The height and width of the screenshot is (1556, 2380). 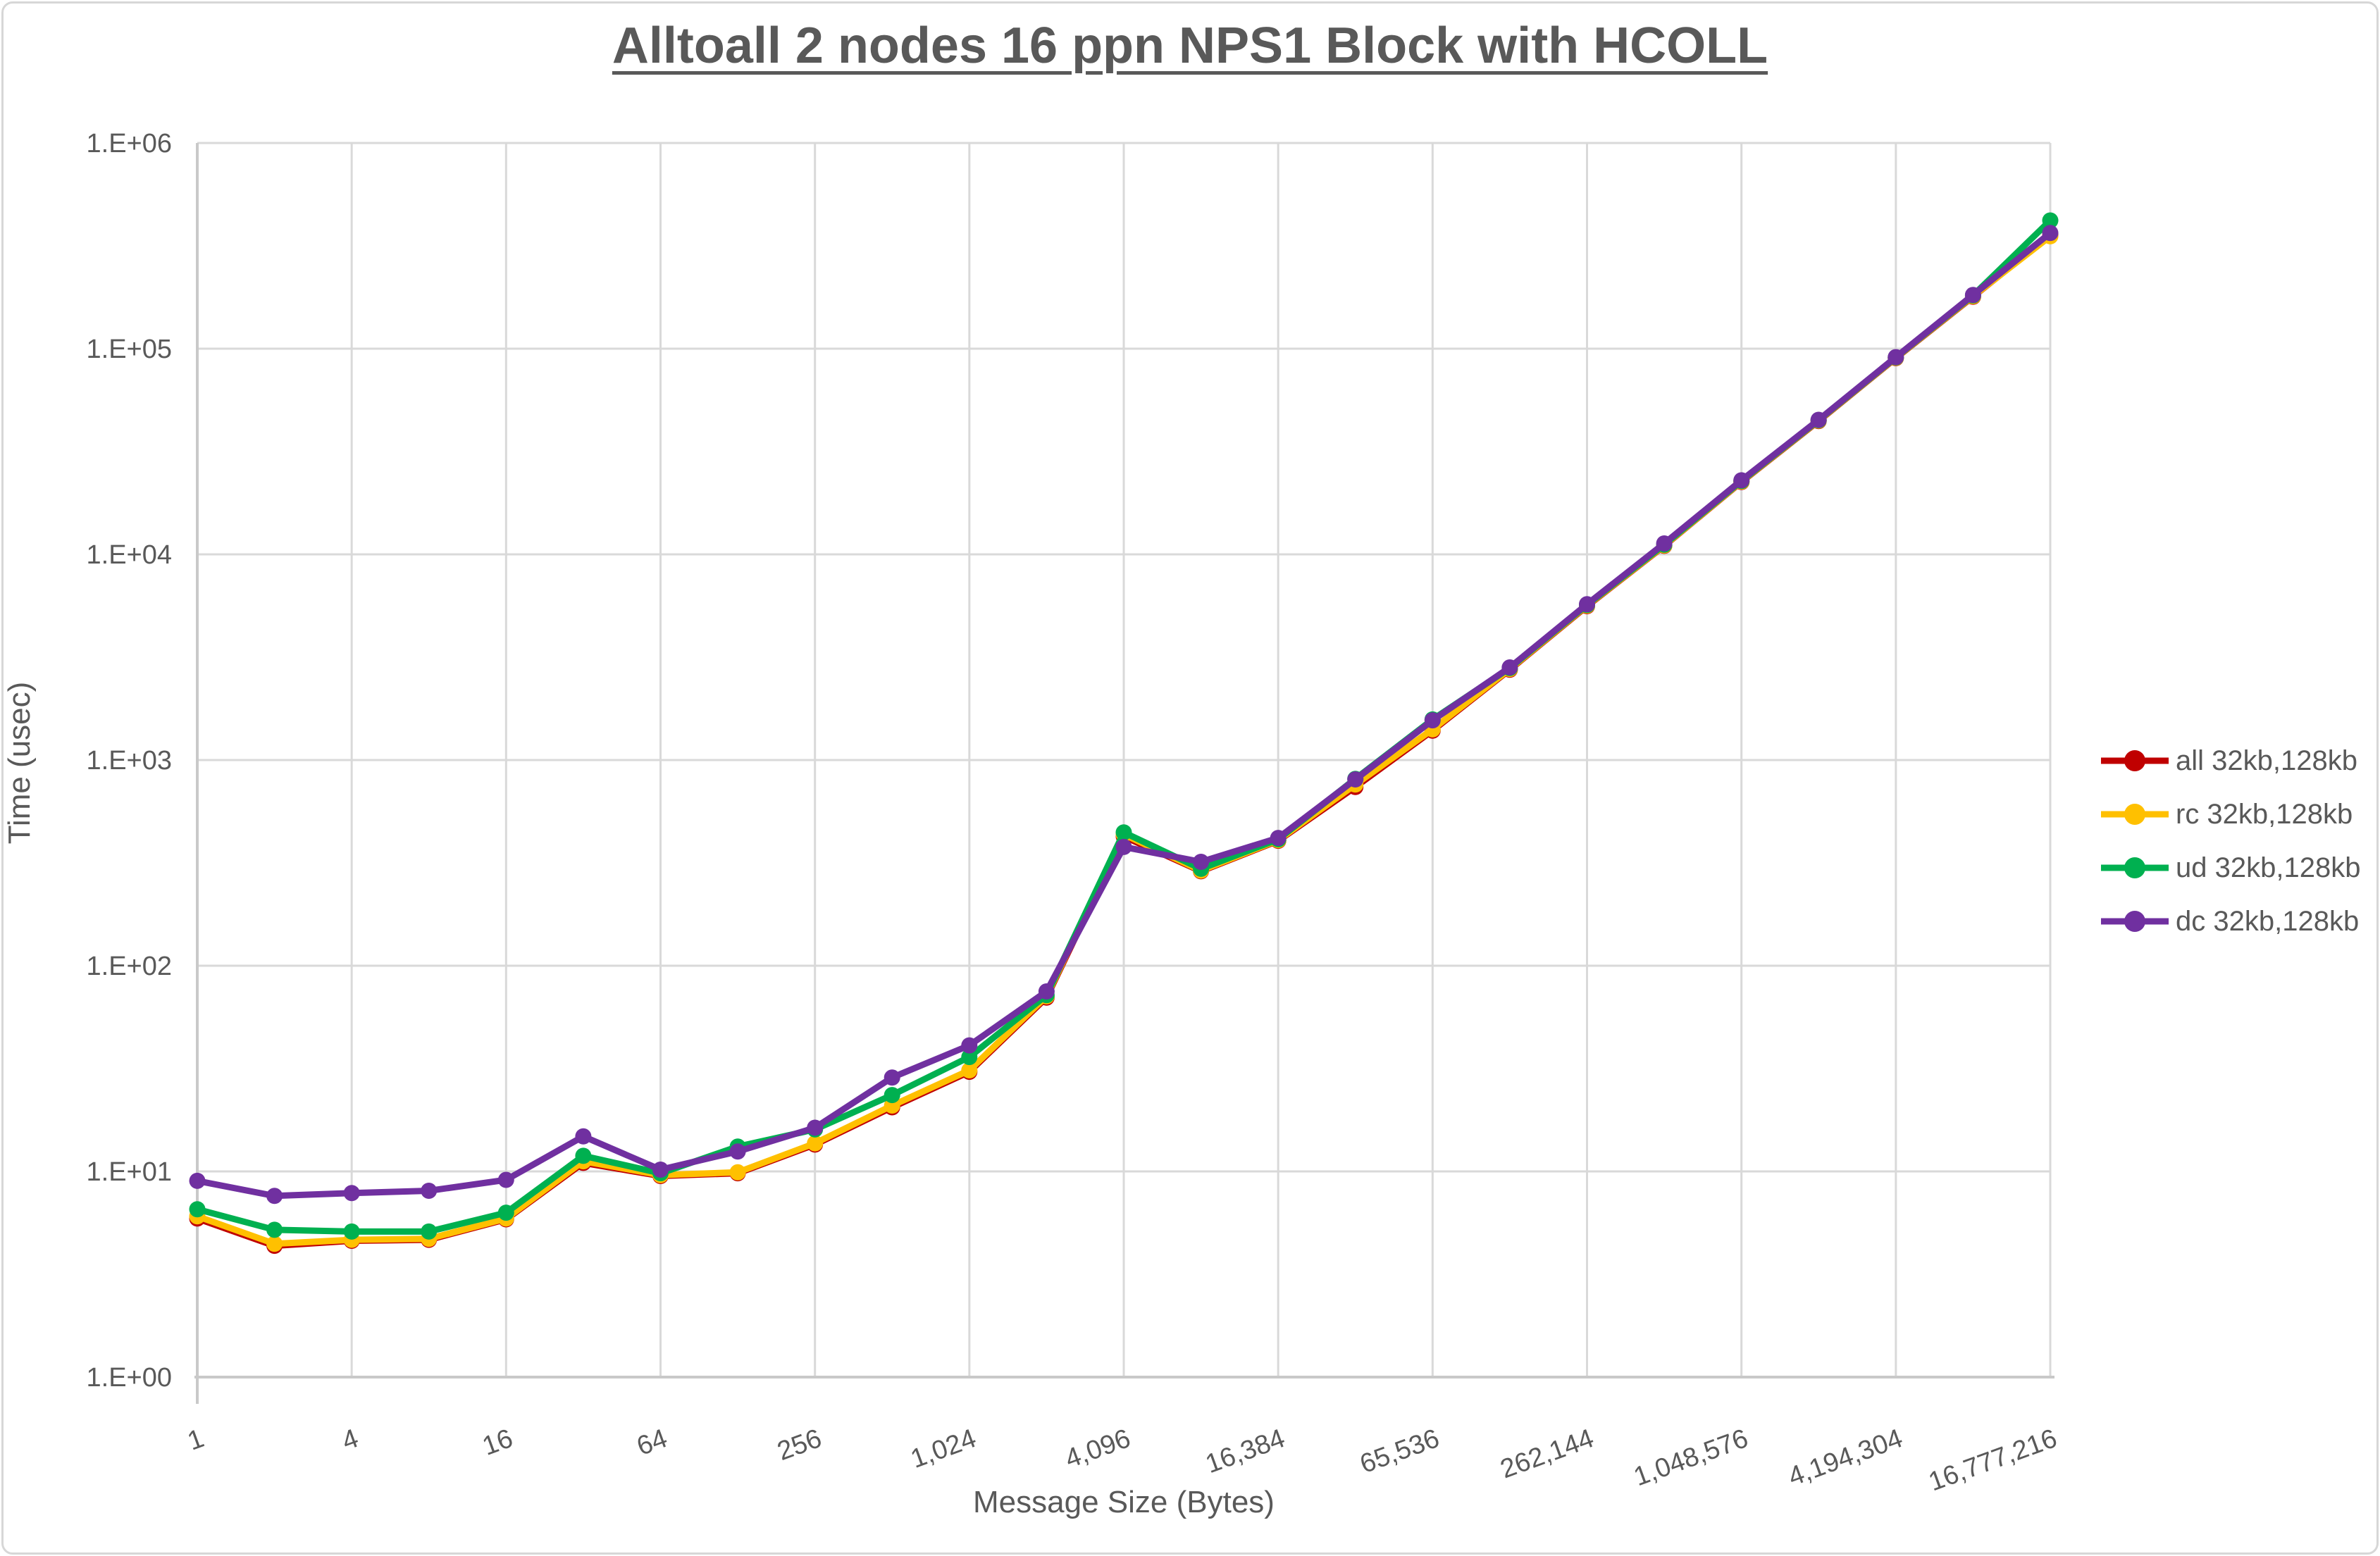 I want to click on legend-item-ud: ud 32kb,128kb, so click(x=2230, y=867).